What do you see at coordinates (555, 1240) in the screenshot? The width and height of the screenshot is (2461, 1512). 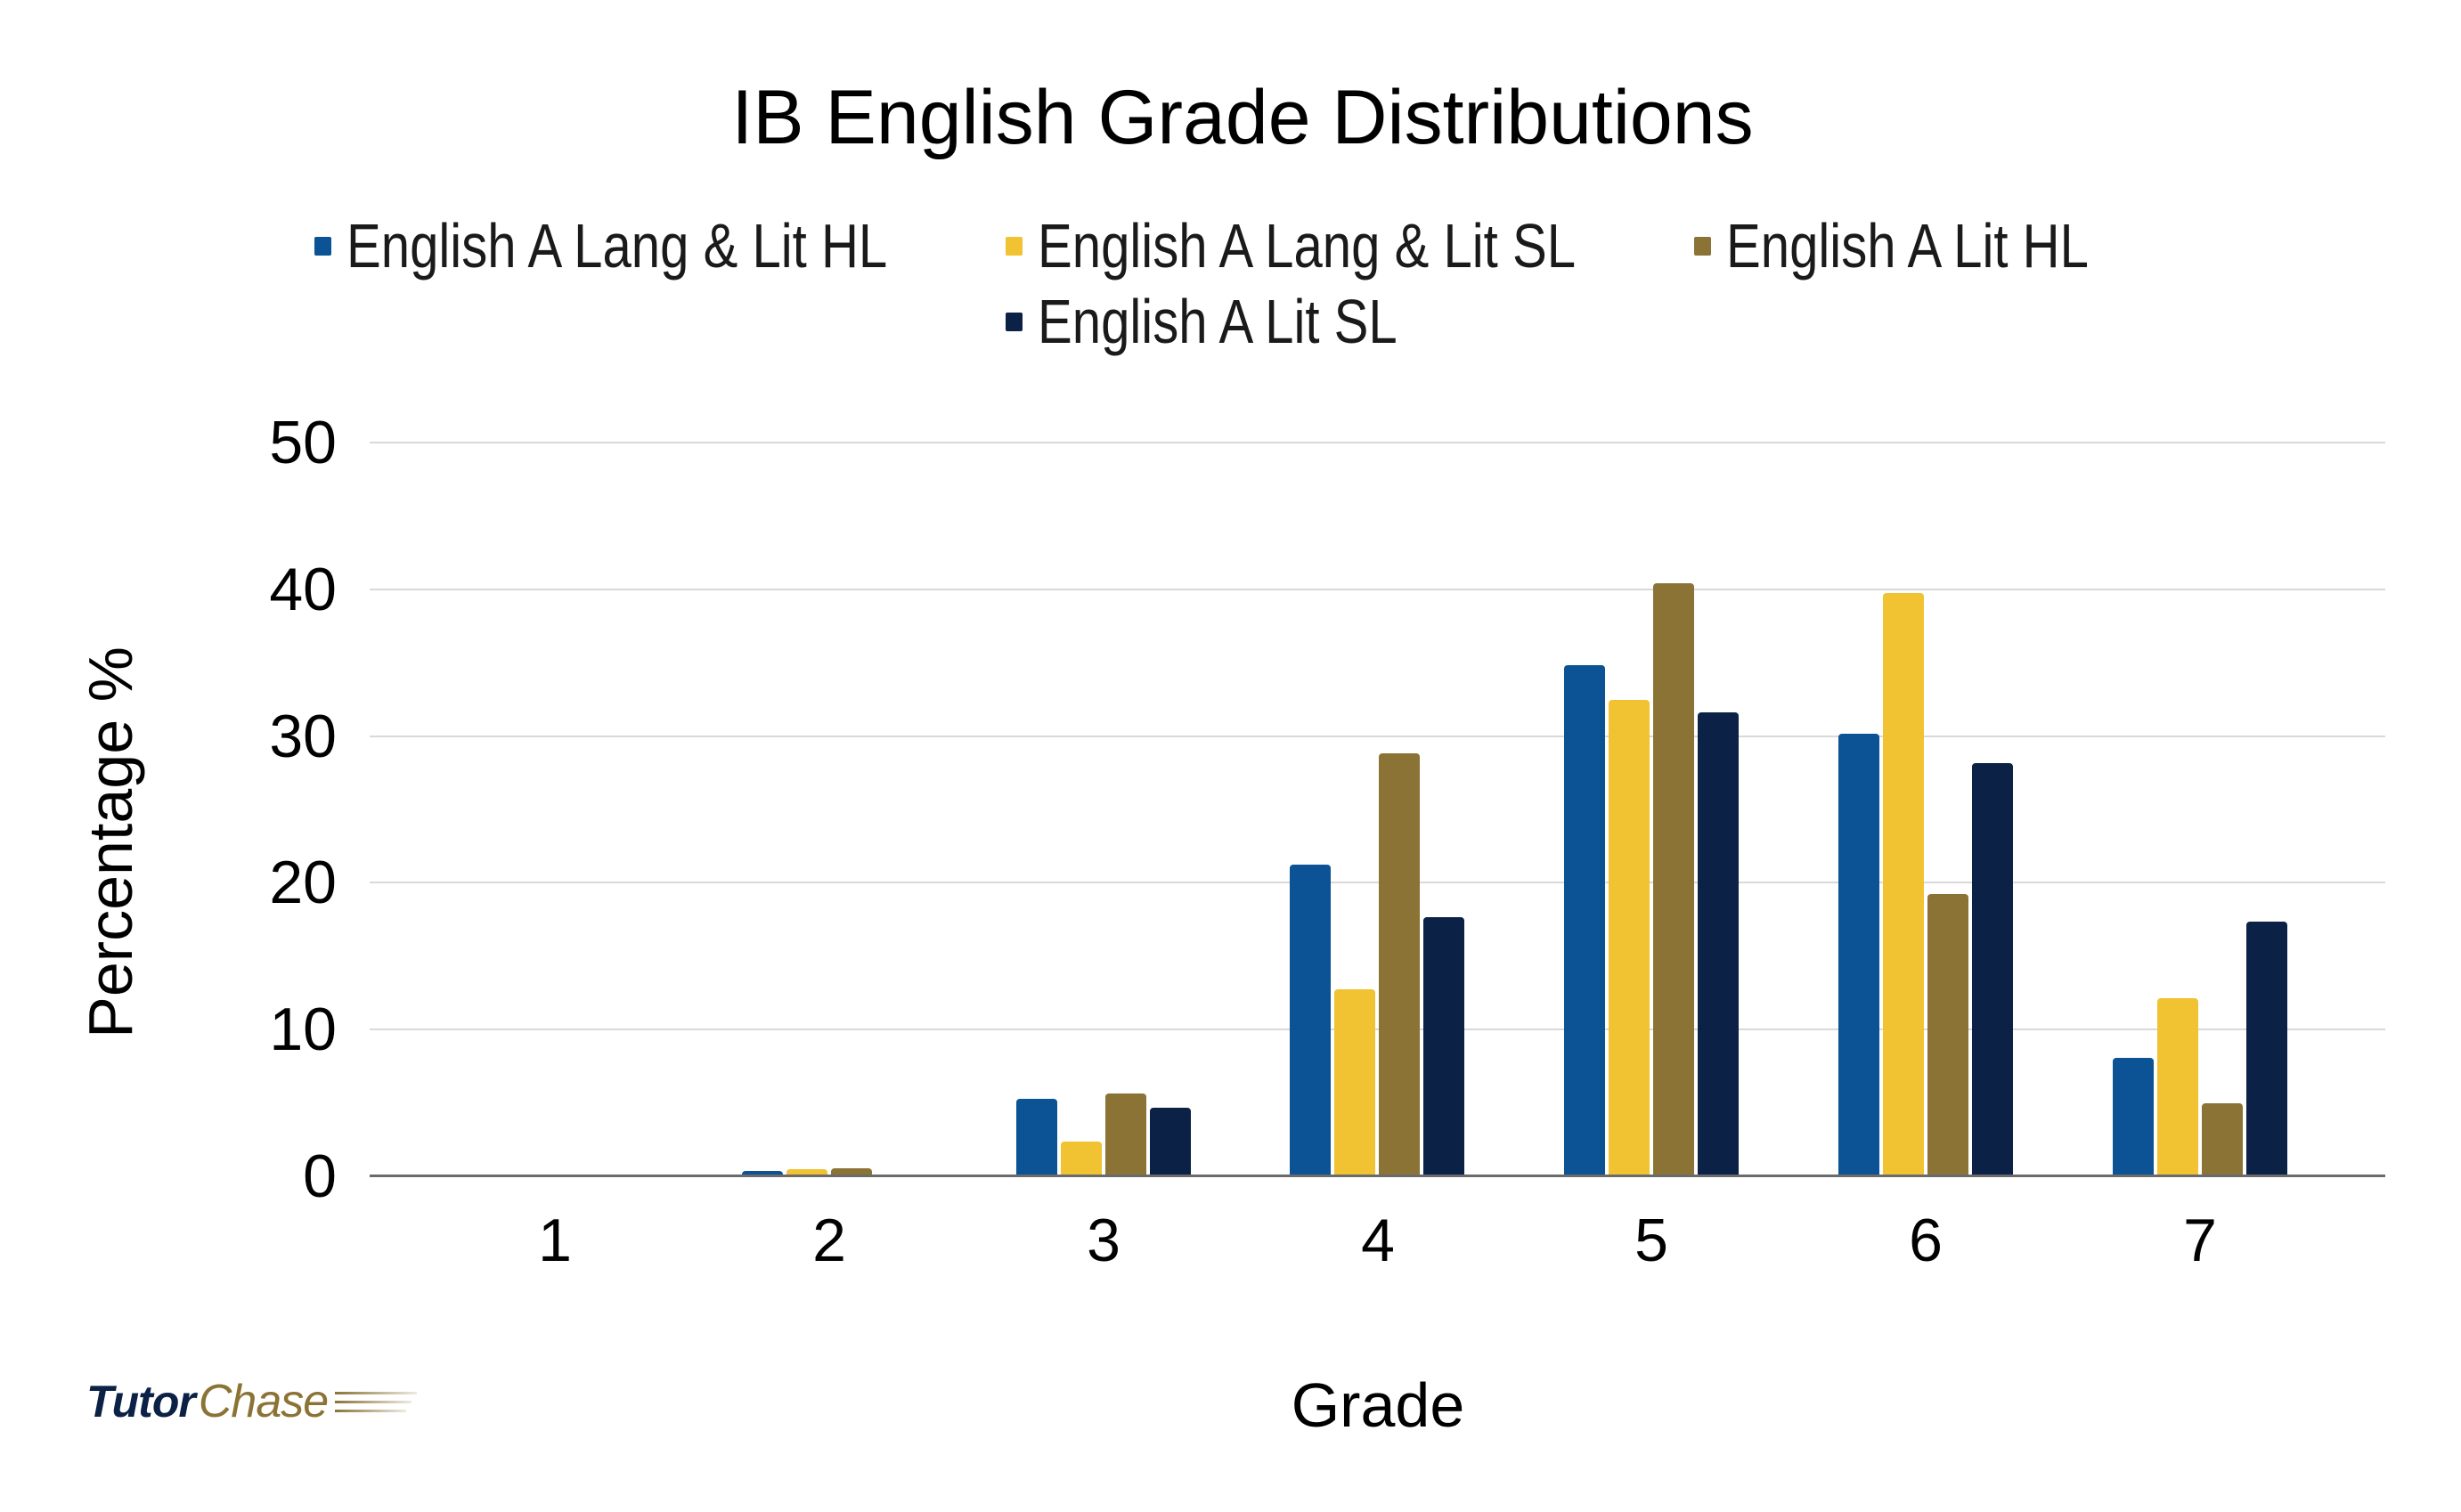 I see `x-tick-label: 1` at bounding box center [555, 1240].